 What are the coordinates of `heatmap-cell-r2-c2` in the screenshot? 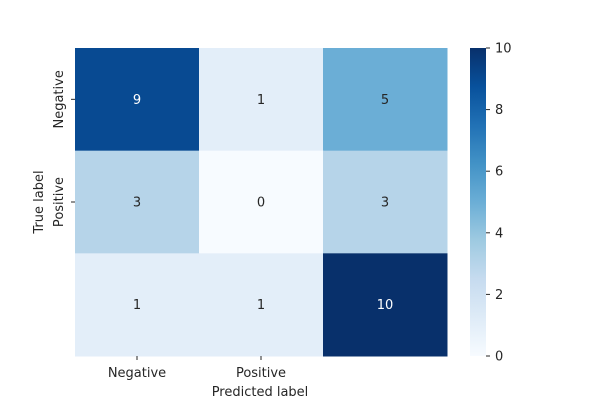 It's located at (385, 305).